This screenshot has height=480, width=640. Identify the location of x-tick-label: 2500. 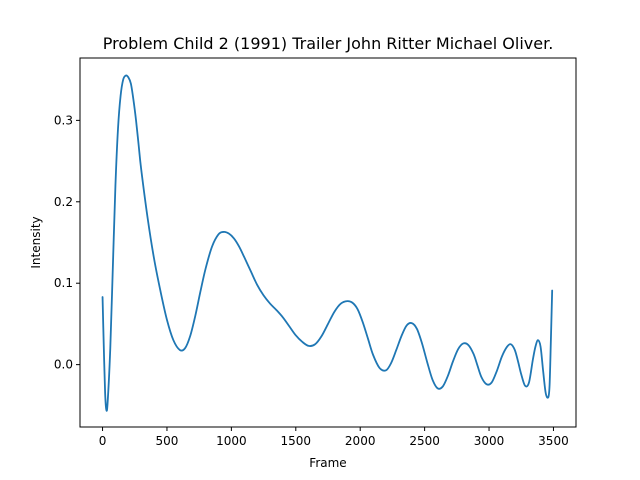
(424, 441).